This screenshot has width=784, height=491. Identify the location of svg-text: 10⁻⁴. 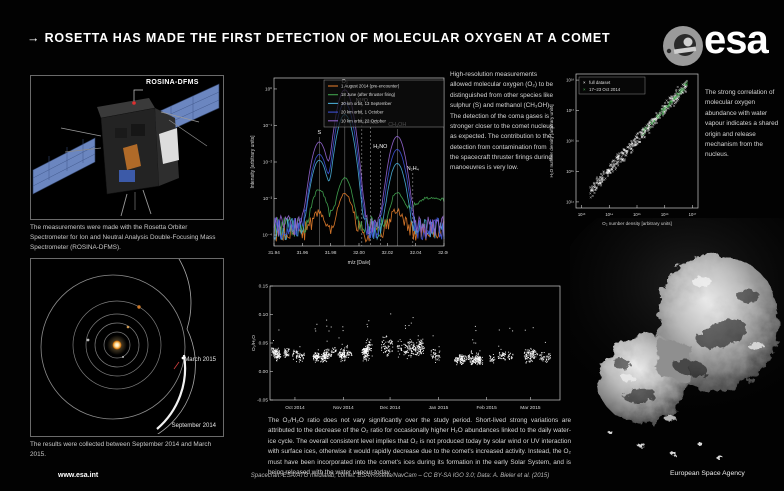
(267, 235).